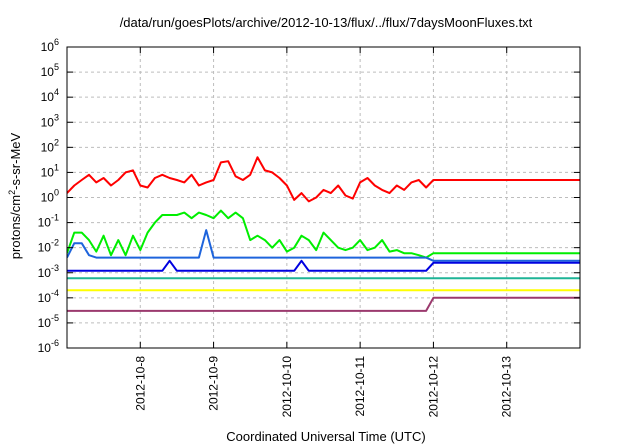  I want to click on x-tick-label: 2012-10-12, so click(433, 387).